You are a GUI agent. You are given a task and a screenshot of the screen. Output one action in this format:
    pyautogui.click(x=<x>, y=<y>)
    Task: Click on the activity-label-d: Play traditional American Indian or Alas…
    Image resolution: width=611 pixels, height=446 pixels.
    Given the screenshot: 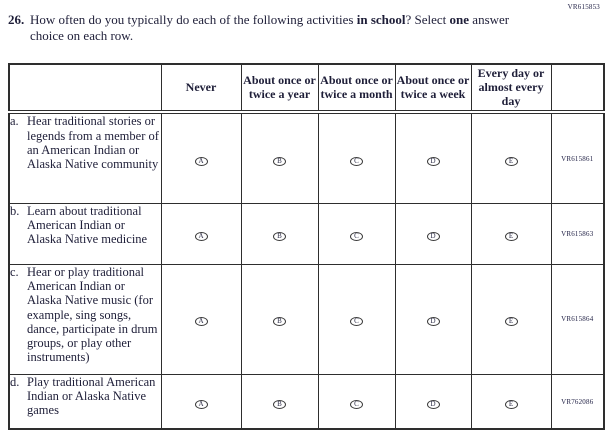 What is the action you would take?
    pyautogui.click(x=91, y=396)
    